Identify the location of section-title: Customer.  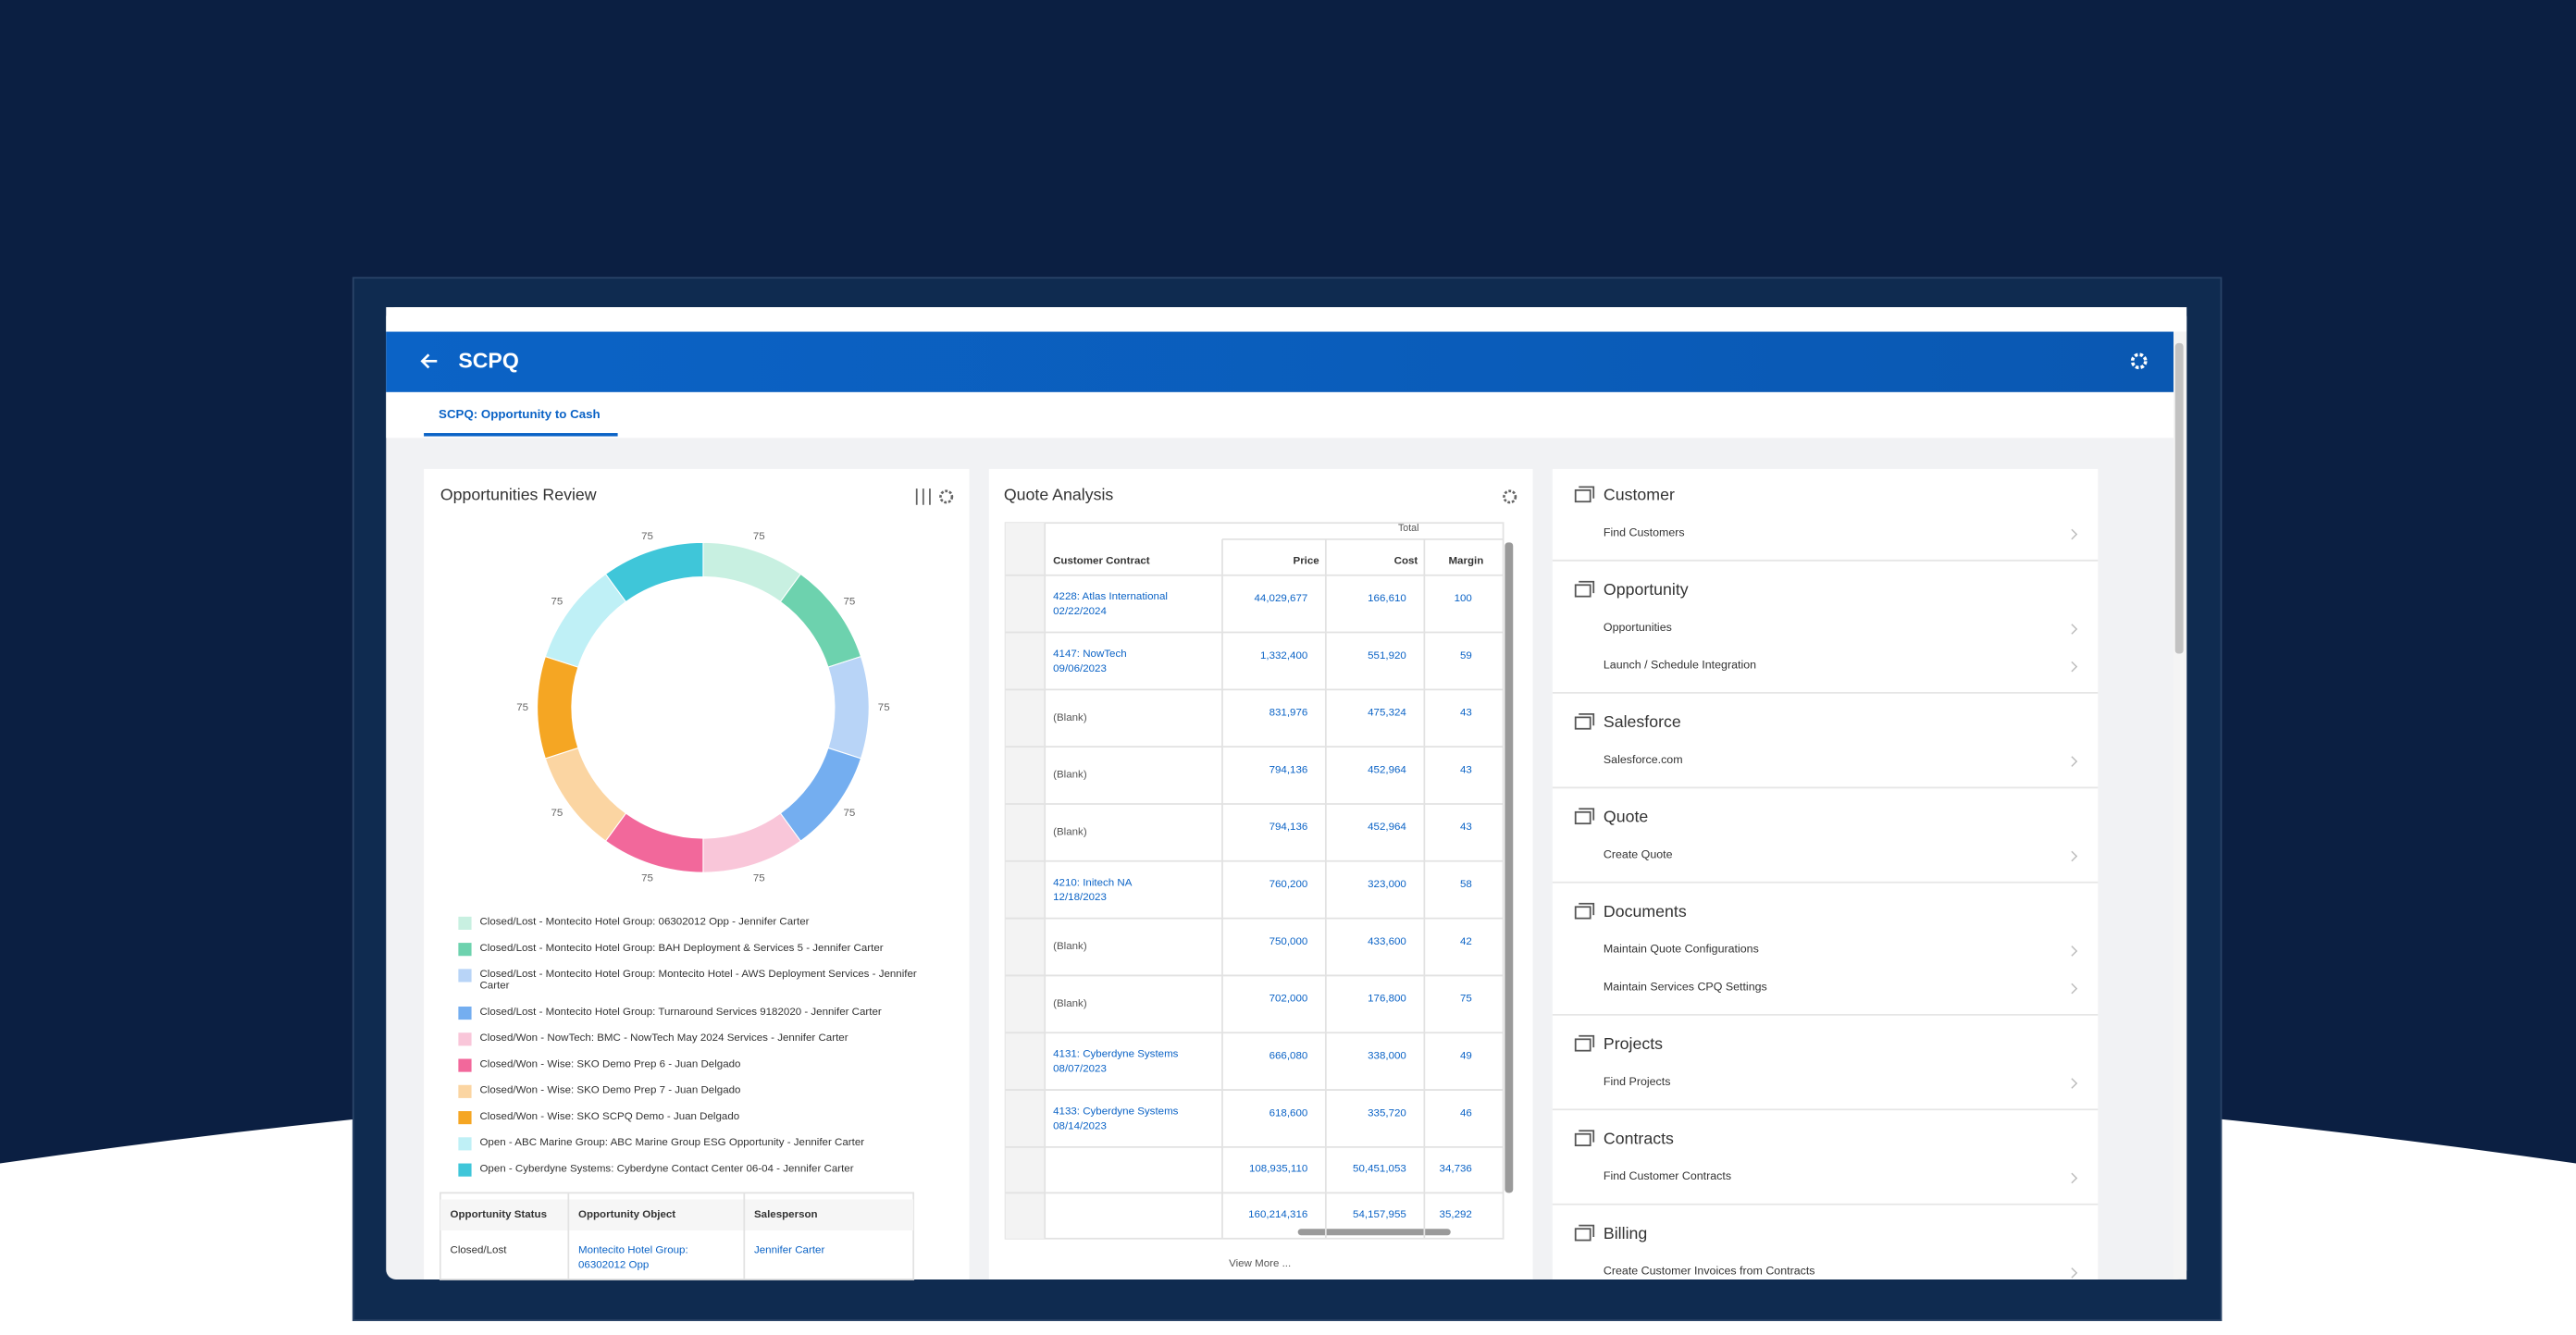
(1639, 496).